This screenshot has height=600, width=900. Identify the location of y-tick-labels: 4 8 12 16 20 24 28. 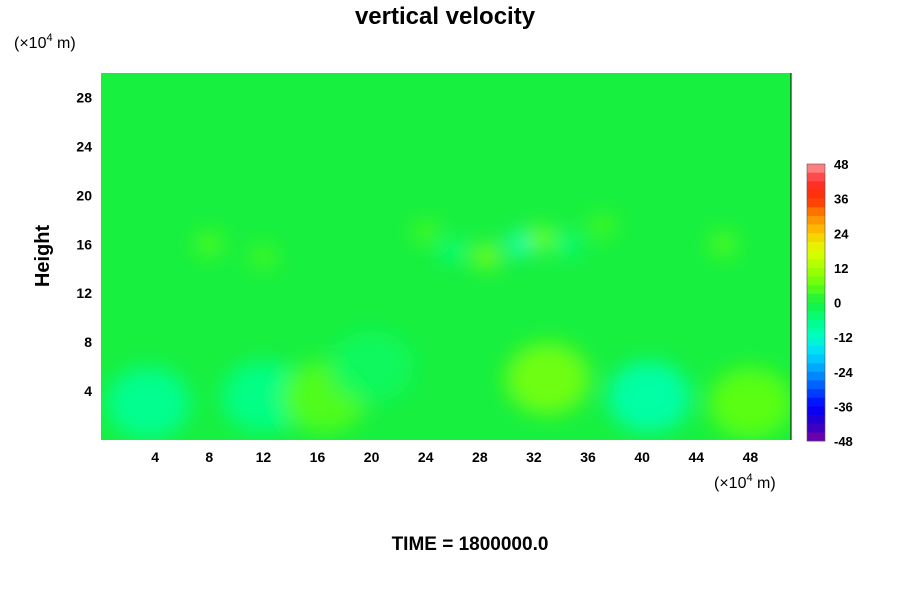
(84, 244).